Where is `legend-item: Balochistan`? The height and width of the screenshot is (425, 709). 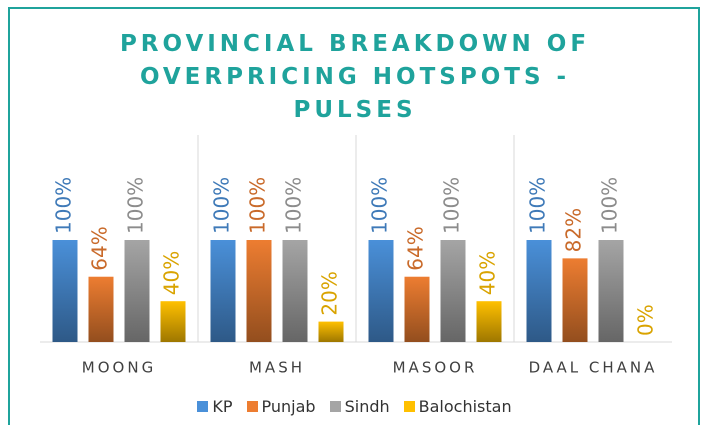 legend-item: Balochistan is located at coordinates (457, 406).